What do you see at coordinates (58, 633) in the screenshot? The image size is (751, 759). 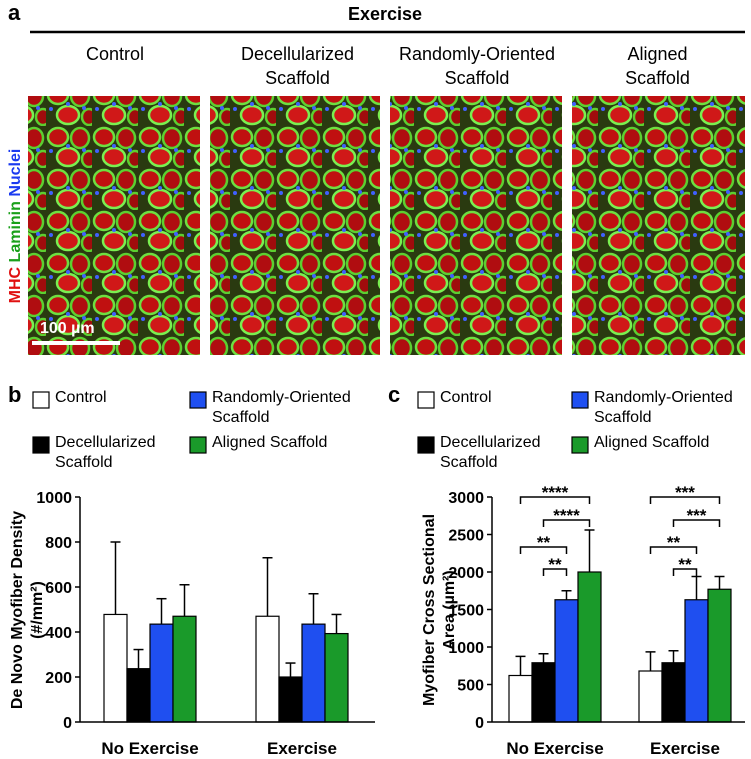 I see `y-tick-label: 400` at bounding box center [58, 633].